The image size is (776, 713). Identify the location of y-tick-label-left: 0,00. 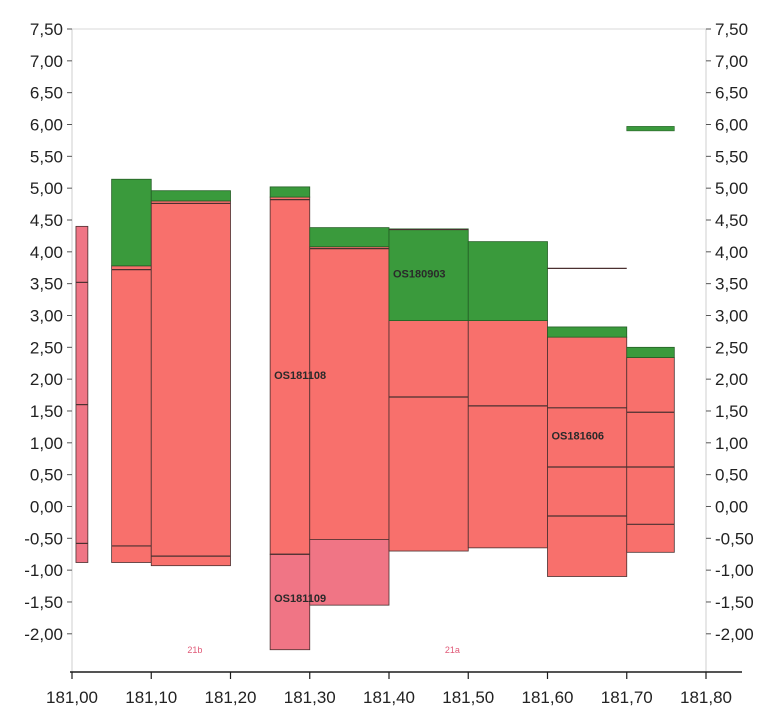
(46, 506).